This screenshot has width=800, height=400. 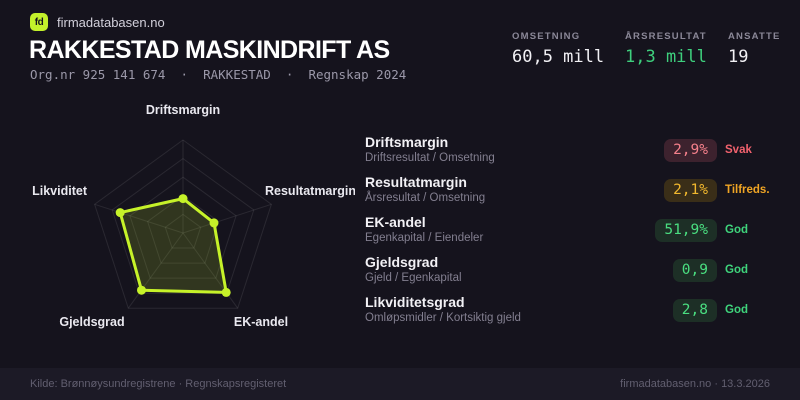 What do you see at coordinates (425, 198) in the screenshot?
I see `metric-formula: Årsresultat / Omsetning` at bounding box center [425, 198].